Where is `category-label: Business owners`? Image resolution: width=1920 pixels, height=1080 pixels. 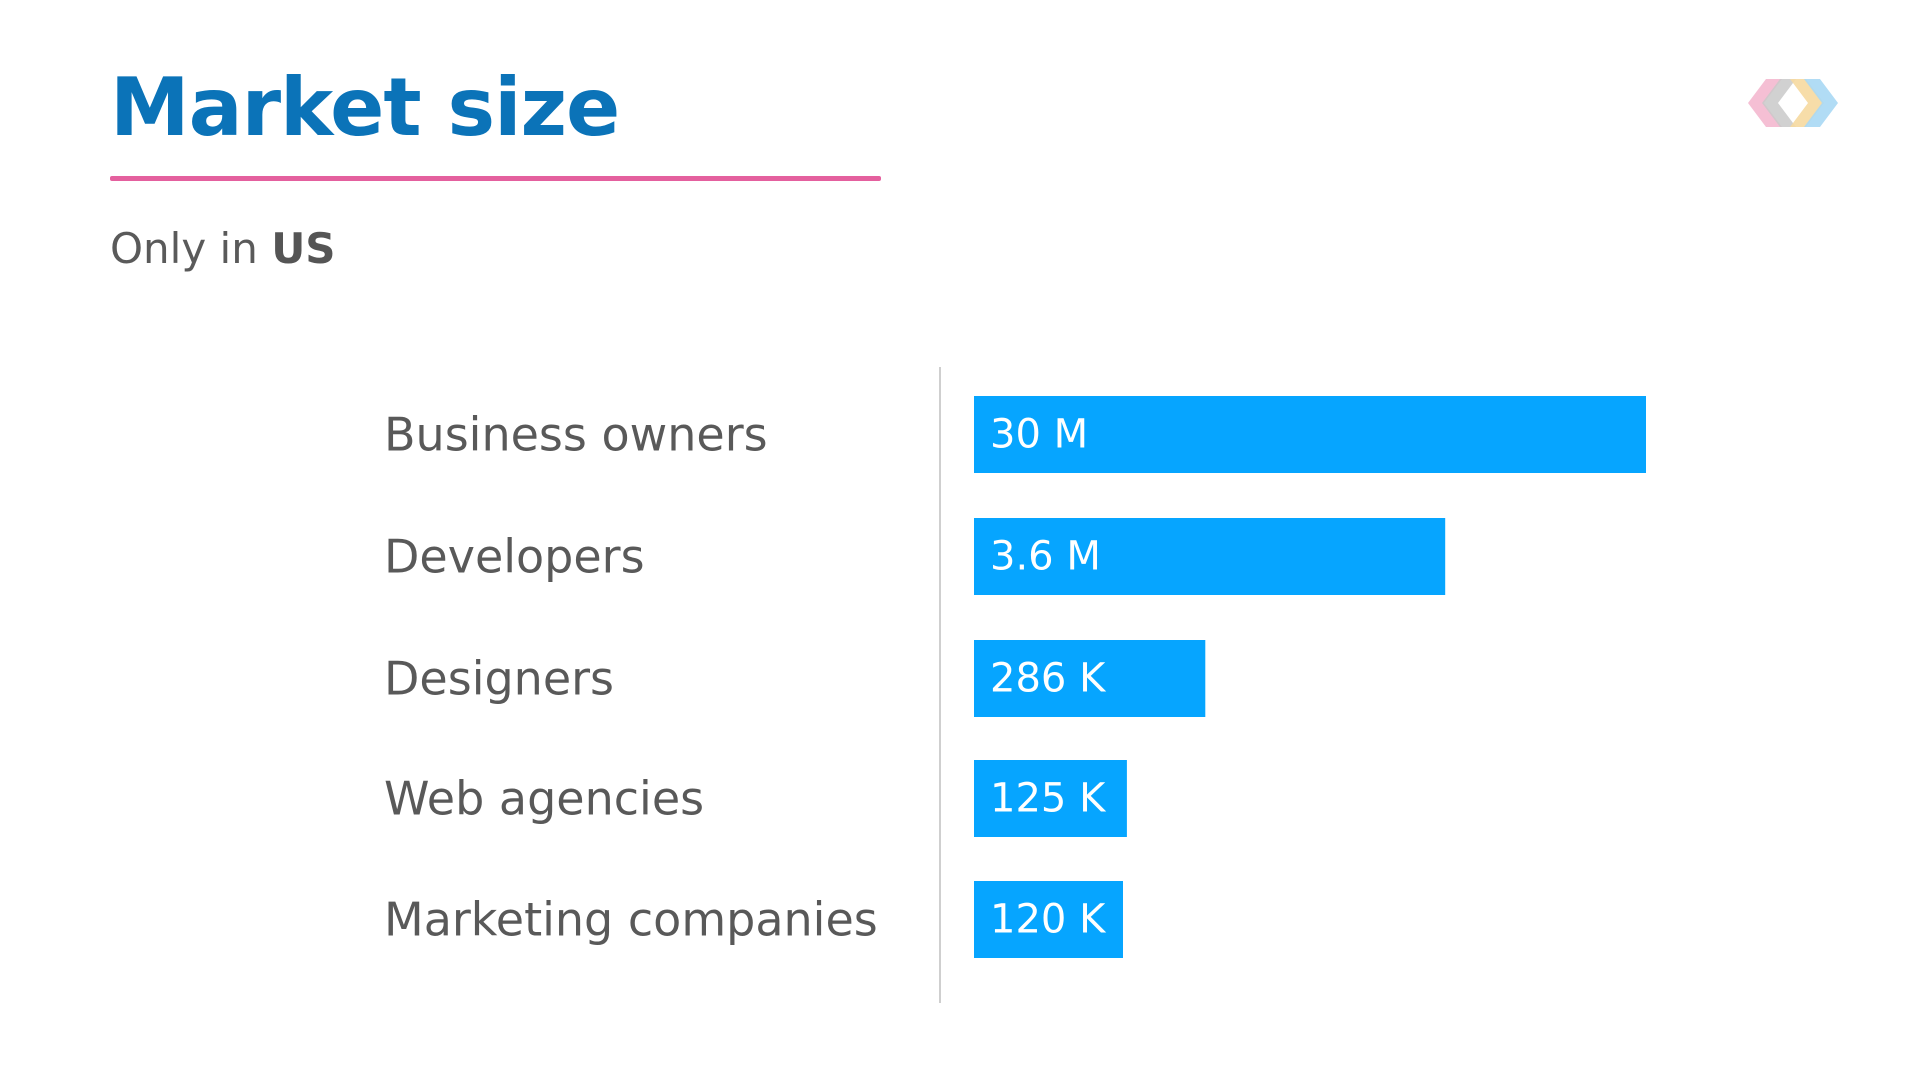
category-label: Business owners is located at coordinates (576, 435).